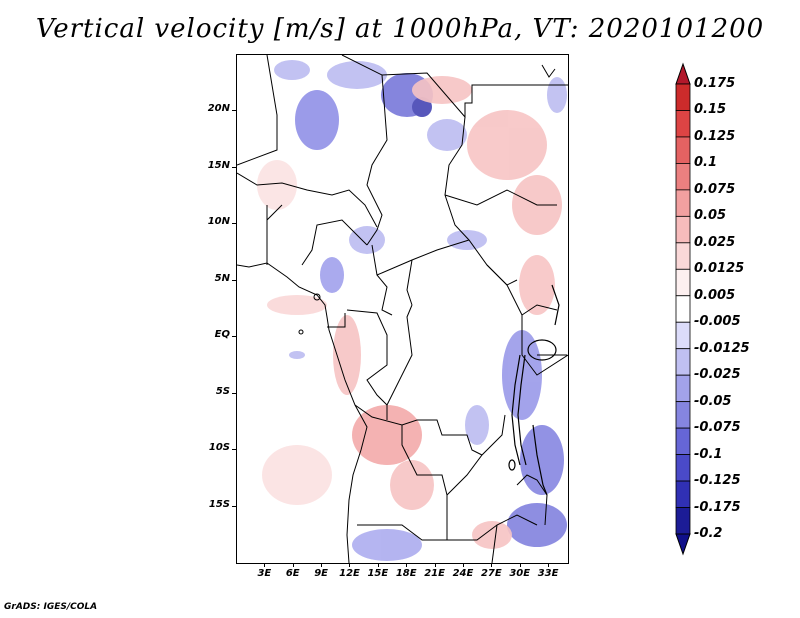 This screenshot has height=618, width=800. Describe the element at coordinates (715, 83) in the screenshot. I see `colorbar-label: 0.175` at that location.